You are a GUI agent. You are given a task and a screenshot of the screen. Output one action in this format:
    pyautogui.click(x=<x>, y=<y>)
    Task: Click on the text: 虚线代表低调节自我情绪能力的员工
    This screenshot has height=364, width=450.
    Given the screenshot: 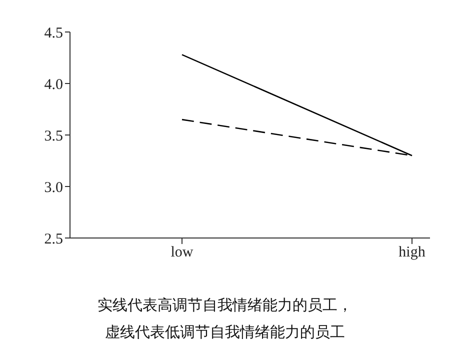 What is the action you would take?
    pyautogui.click(x=225, y=332)
    